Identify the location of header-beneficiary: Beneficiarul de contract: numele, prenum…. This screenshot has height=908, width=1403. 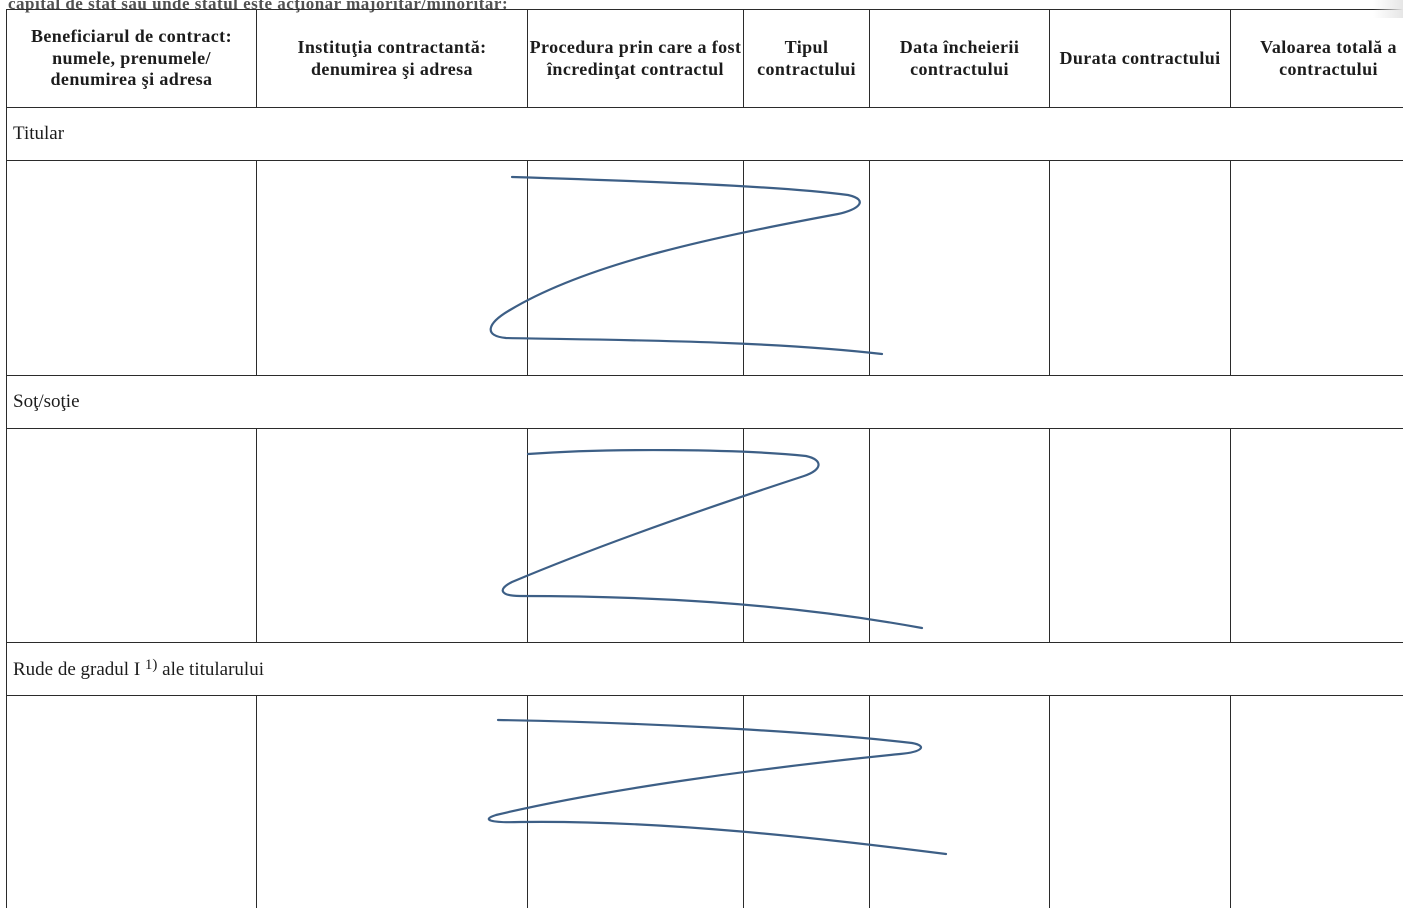
(131, 58).